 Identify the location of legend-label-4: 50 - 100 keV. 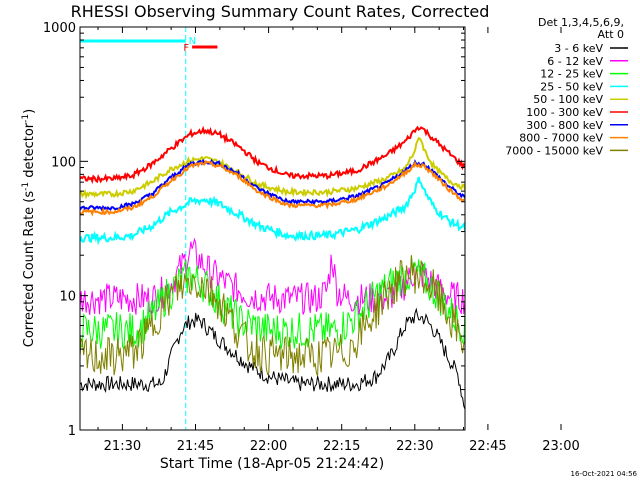
(568, 99).